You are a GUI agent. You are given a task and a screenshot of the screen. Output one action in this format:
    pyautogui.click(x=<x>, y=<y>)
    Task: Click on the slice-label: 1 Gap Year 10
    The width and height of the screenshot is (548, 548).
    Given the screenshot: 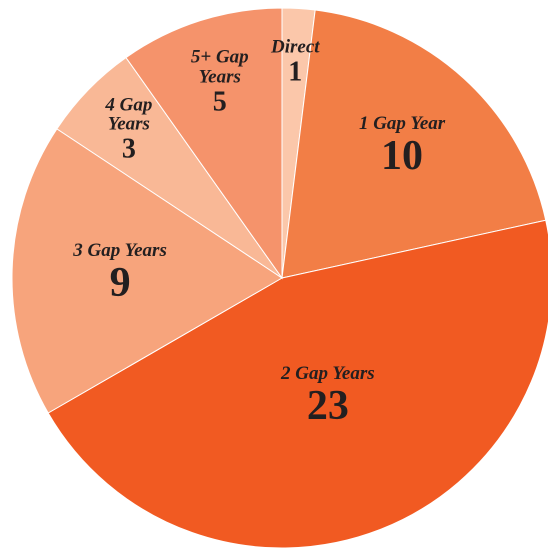 What is the action you would take?
    pyautogui.click(x=402, y=146)
    